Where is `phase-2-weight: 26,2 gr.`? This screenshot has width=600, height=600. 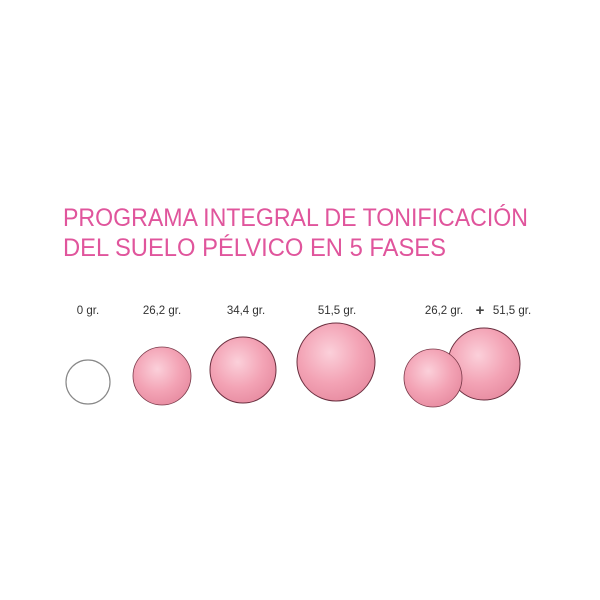
phase-2-weight: 26,2 gr. is located at coordinates (162, 311).